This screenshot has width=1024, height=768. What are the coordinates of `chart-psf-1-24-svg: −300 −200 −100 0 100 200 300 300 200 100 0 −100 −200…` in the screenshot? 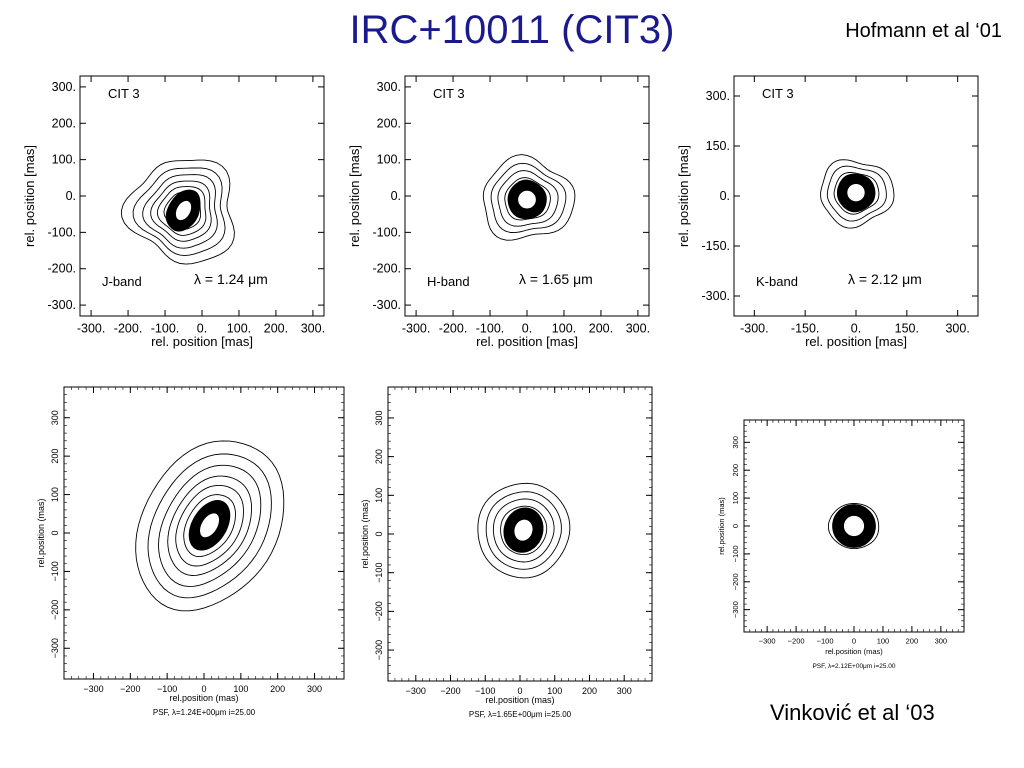 It's located at (190, 551).